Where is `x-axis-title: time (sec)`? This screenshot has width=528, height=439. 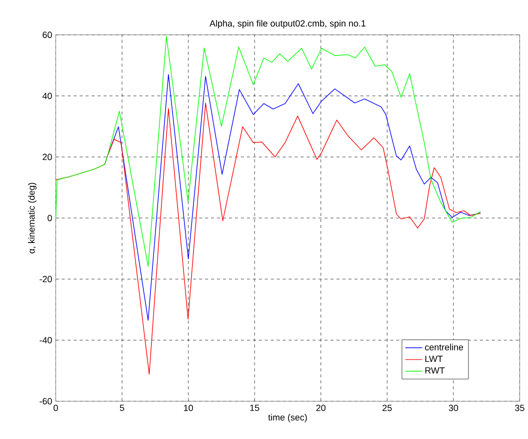
x-axis-title: time (sec) is located at coordinates (287, 418).